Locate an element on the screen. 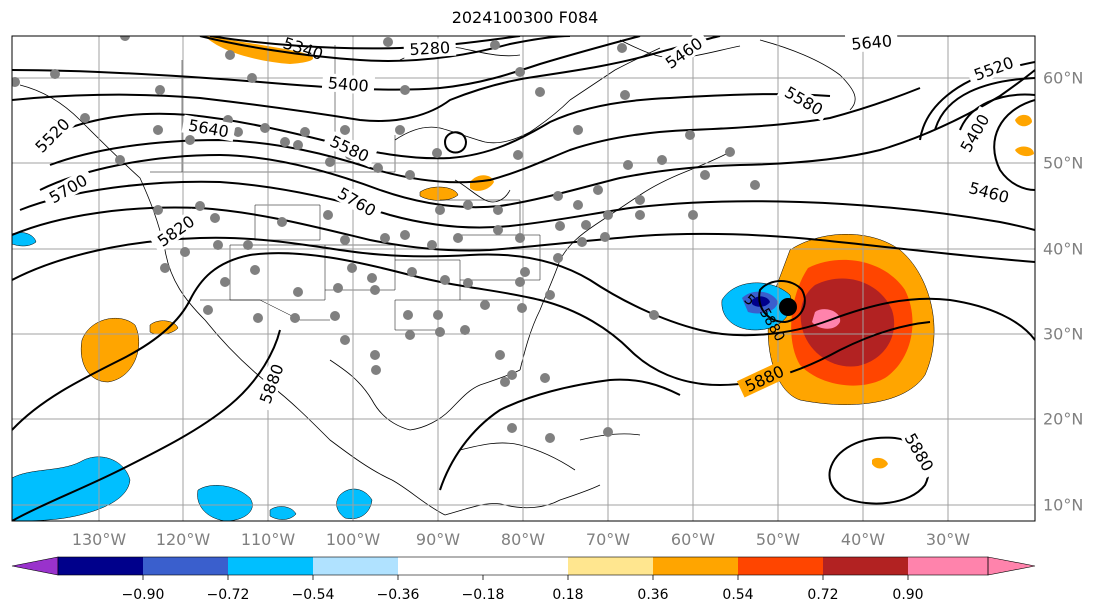 This screenshot has width=1105, height=615. lon-label: 30°W is located at coordinates (948, 539).